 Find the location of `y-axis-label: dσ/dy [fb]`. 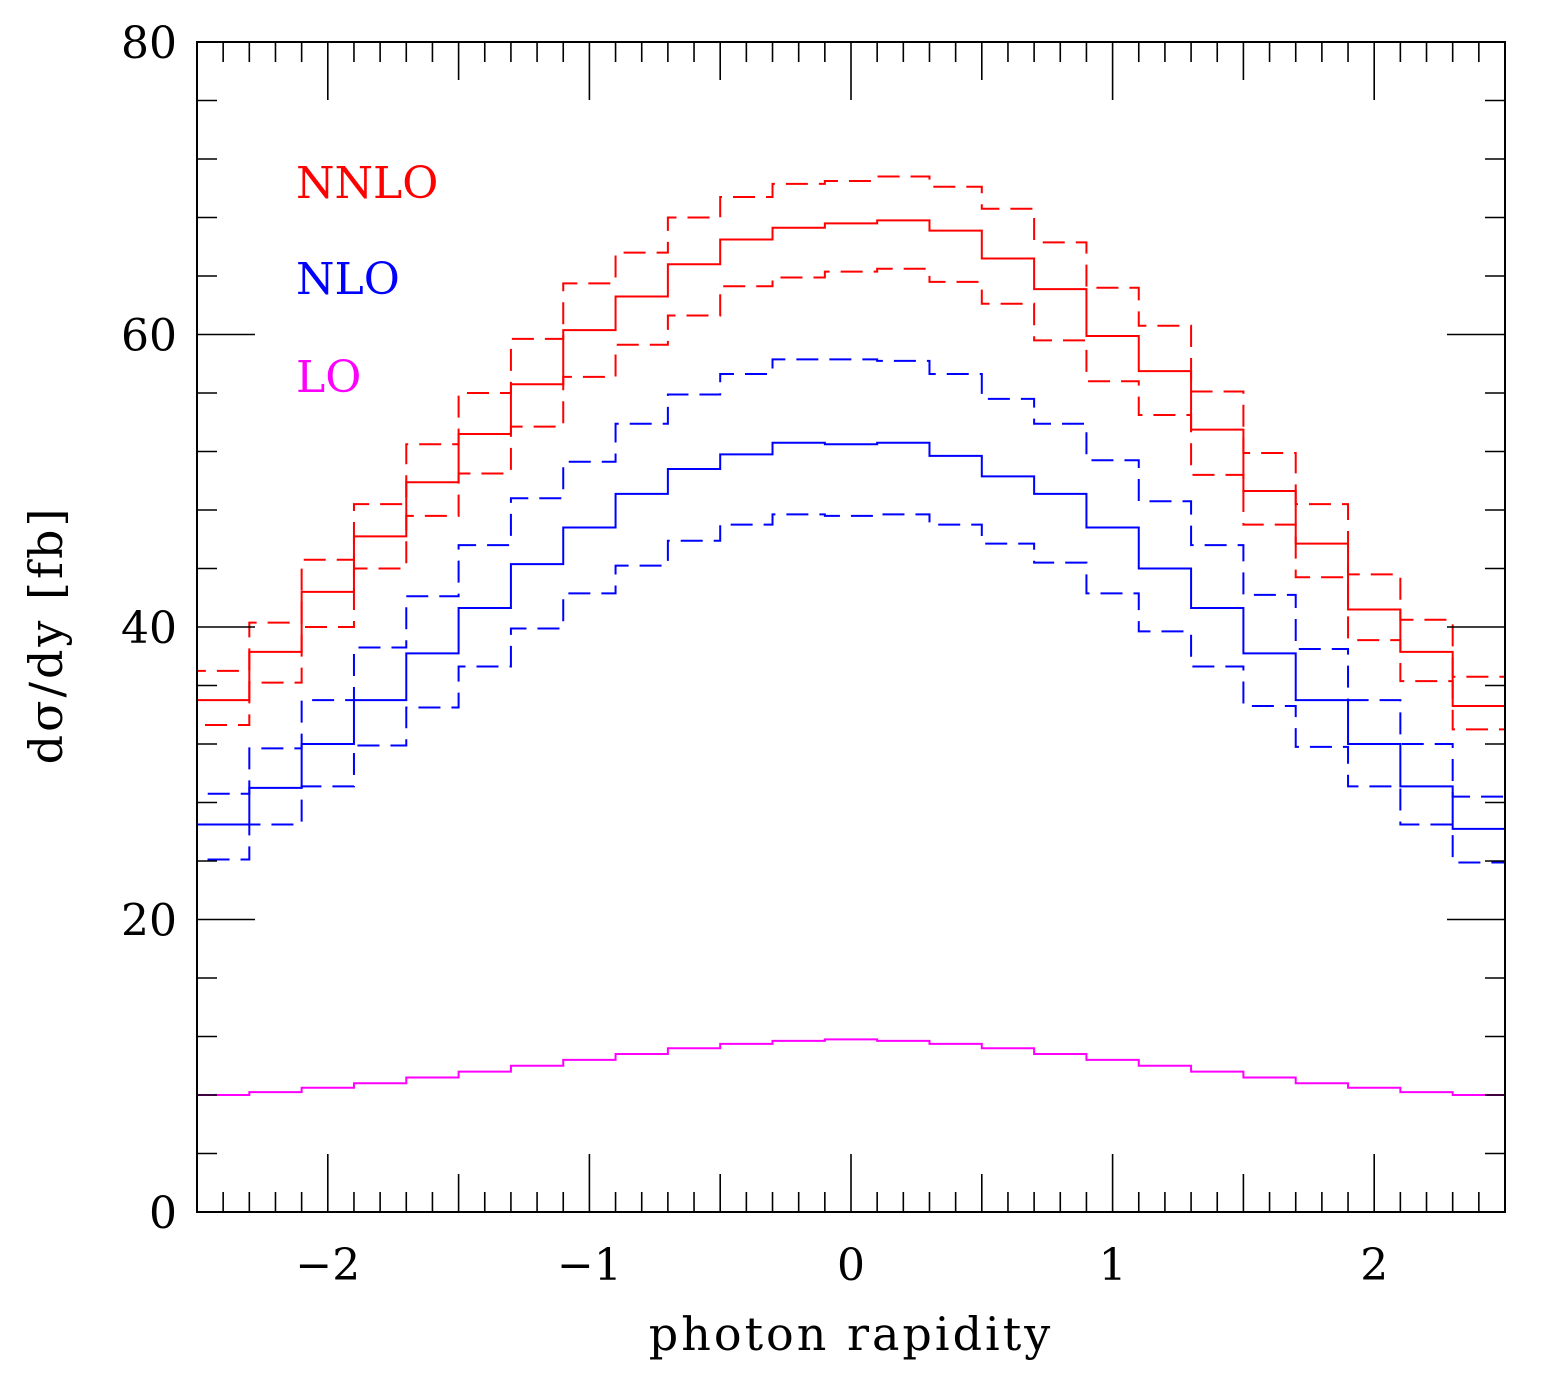

y-axis-label: dσ/dy [fb] is located at coordinates (46, 635).